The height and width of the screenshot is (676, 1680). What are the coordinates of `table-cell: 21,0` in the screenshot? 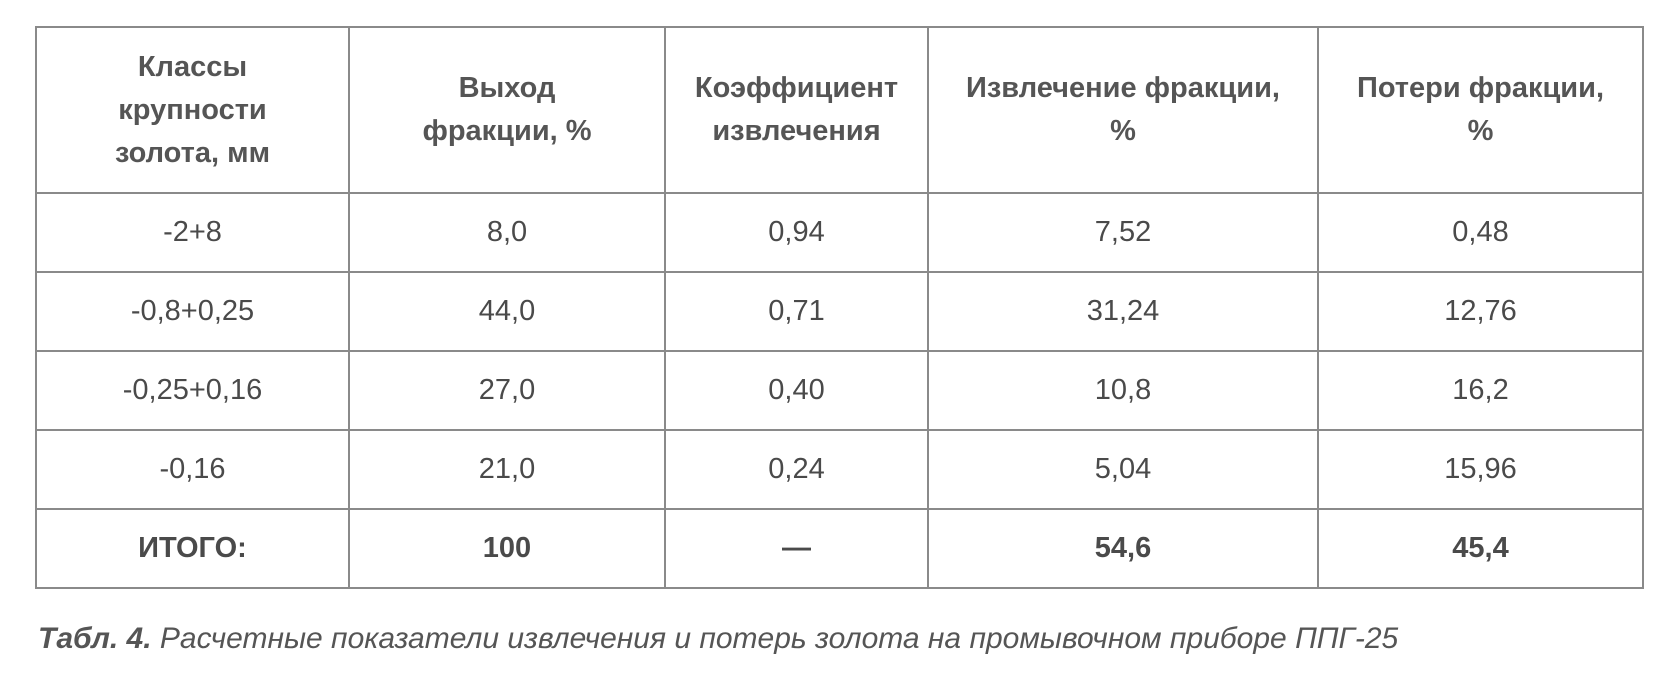 It's located at (507, 469).